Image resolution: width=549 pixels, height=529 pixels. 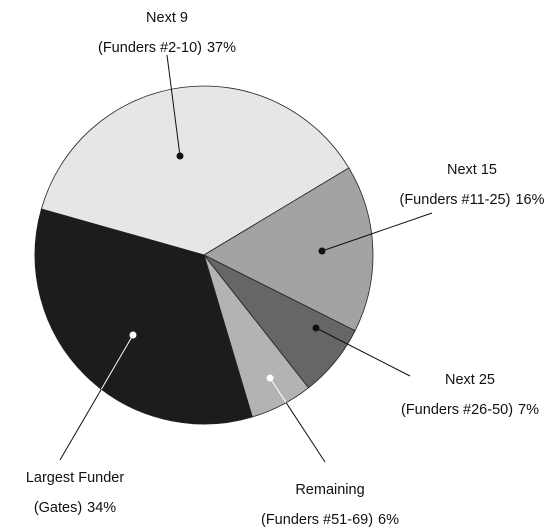 I want to click on slice-group: (Funders #51-69), so click(x=317, y=520).